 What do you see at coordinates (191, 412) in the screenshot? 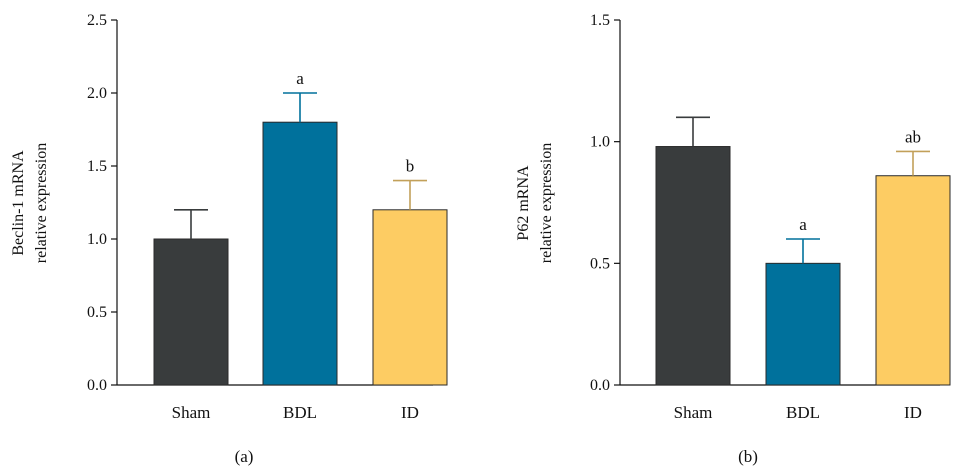
I see `chart-a-category-label: Sham` at bounding box center [191, 412].